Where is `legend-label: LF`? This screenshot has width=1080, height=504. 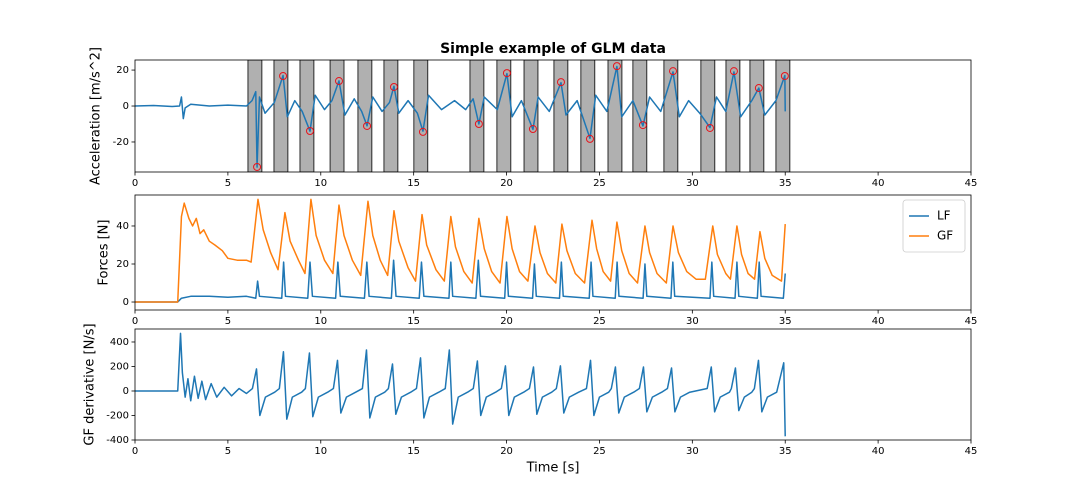
legend-label: LF is located at coordinates (944, 216).